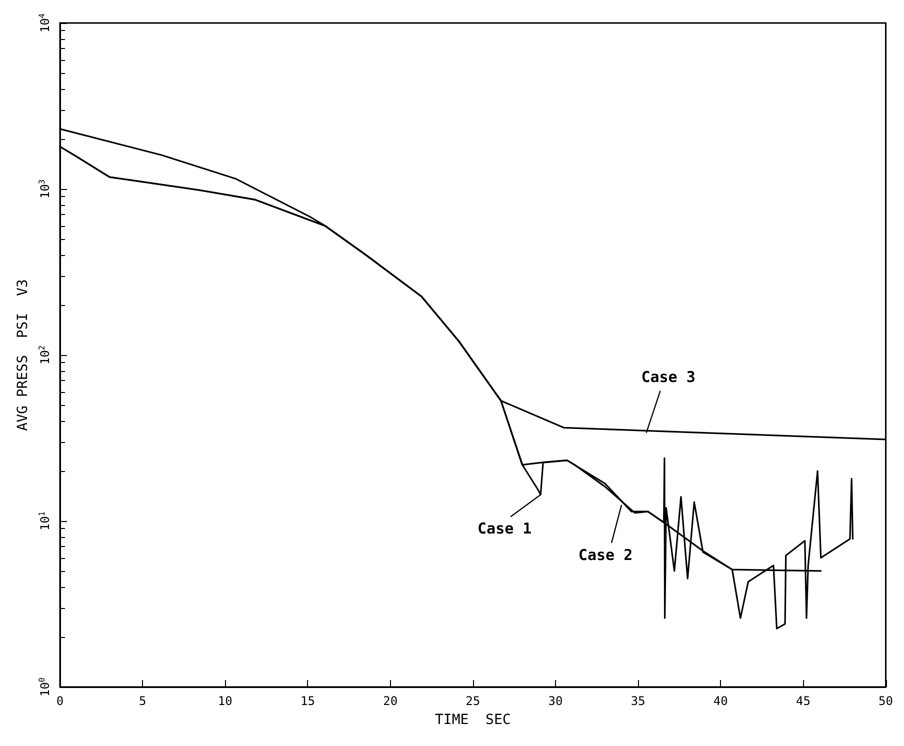 The width and height of the screenshot is (904, 746). Describe the element at coordinates (225, 701) in the screenshot. I see `x-tick-label: 10` at that location.